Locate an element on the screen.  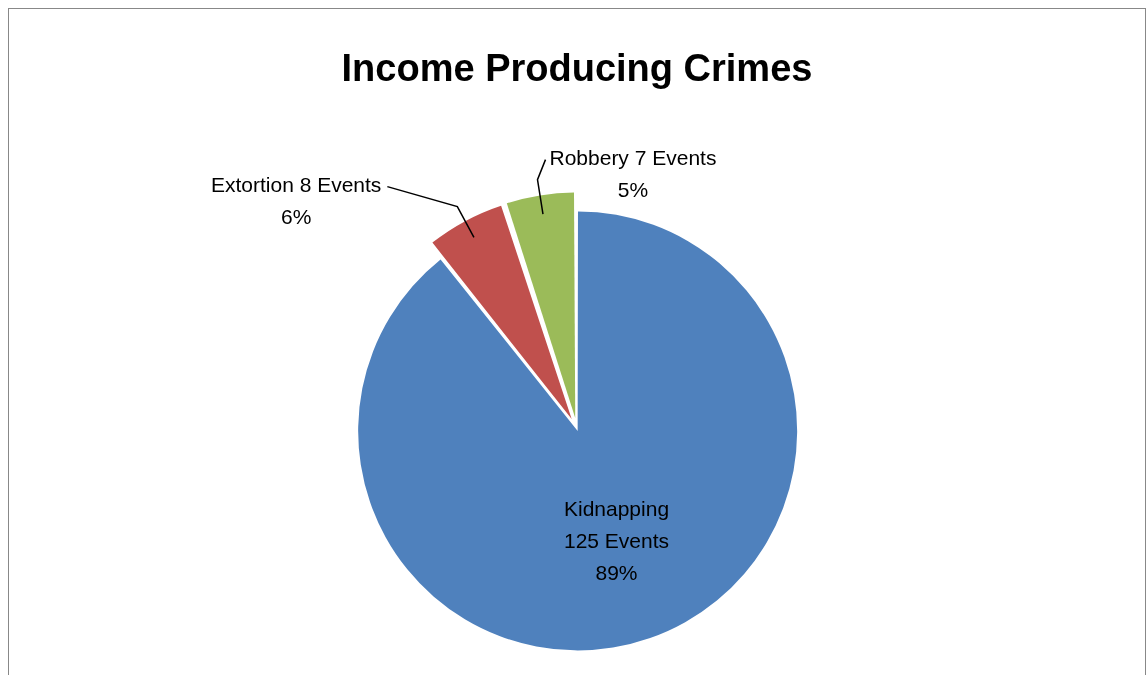
slice-label: Extortion 8 Events 6% is located at coordinates (296, 201).